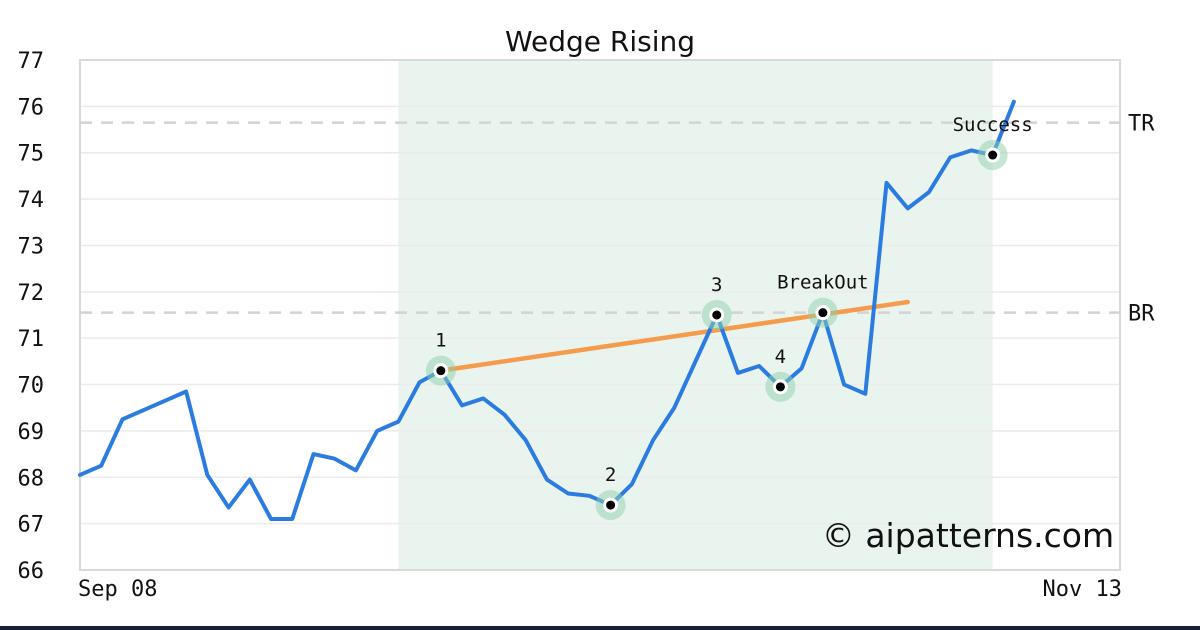 Image resolution: width=1200 pixels, height=630 pixels. Describe the element at coordinates (1082, 589) in the screenshot. I see `x-tick-1: Nov 13` at that location.